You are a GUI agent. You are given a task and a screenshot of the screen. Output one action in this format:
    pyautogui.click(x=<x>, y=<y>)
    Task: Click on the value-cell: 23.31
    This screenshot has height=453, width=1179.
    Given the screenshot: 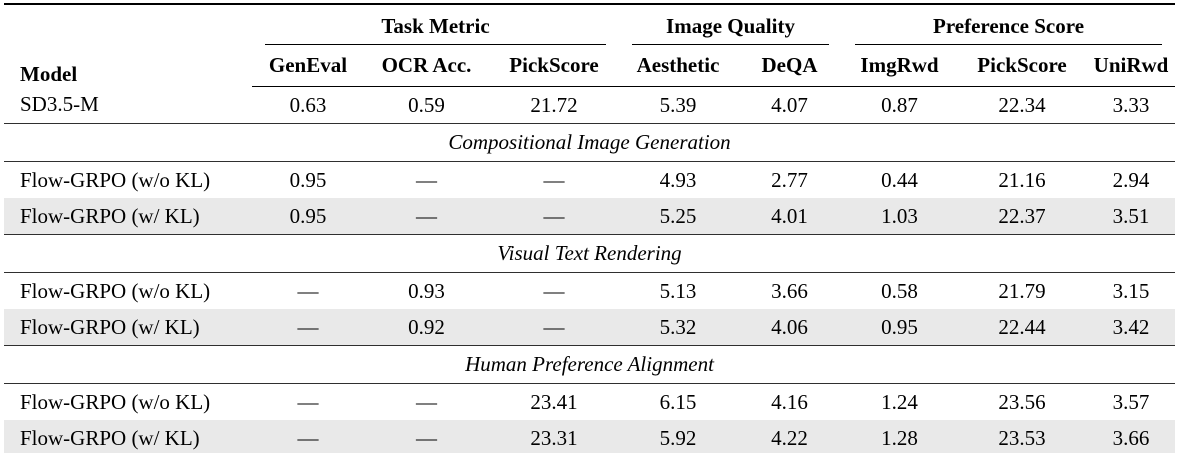 What is the action you would take?
    pyautogui.click(x=554, y=436)
    